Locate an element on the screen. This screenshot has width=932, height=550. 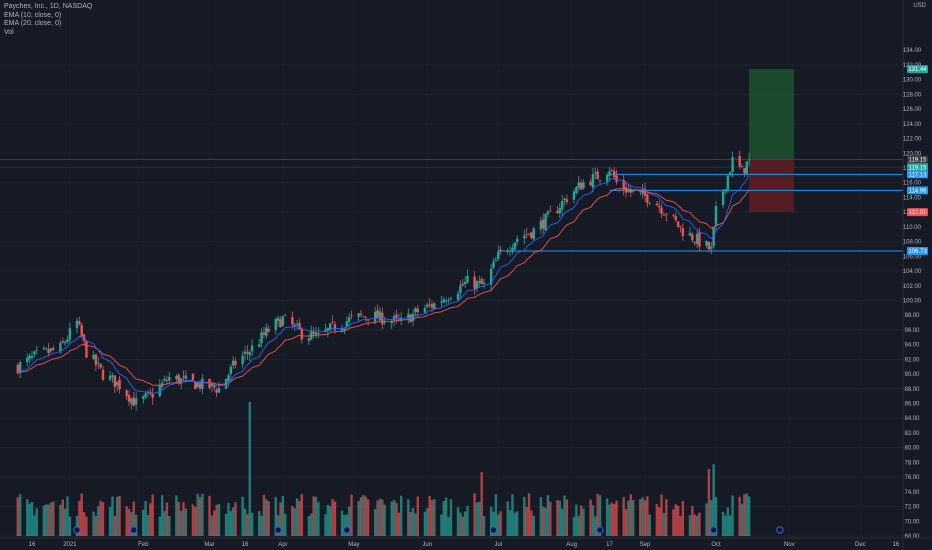
price-tick-label: 92.00 is located at coordinates (912, 360).